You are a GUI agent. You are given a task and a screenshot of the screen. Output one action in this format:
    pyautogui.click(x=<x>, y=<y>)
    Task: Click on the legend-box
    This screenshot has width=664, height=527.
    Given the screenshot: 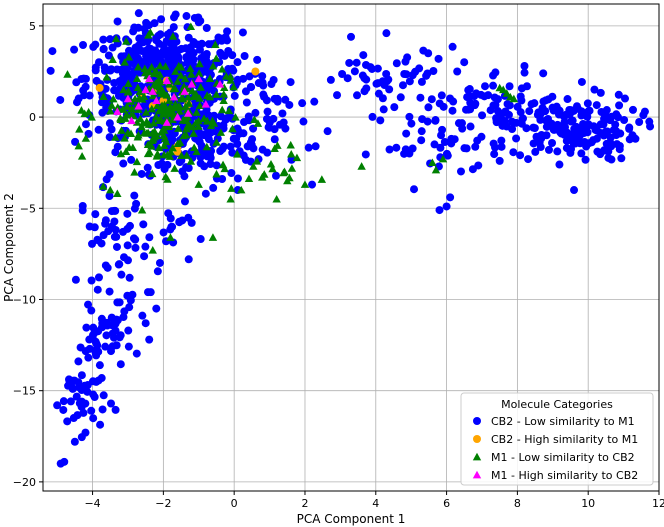 What is the action you would take?
    pyautogui.click(x=557, y=439)
    